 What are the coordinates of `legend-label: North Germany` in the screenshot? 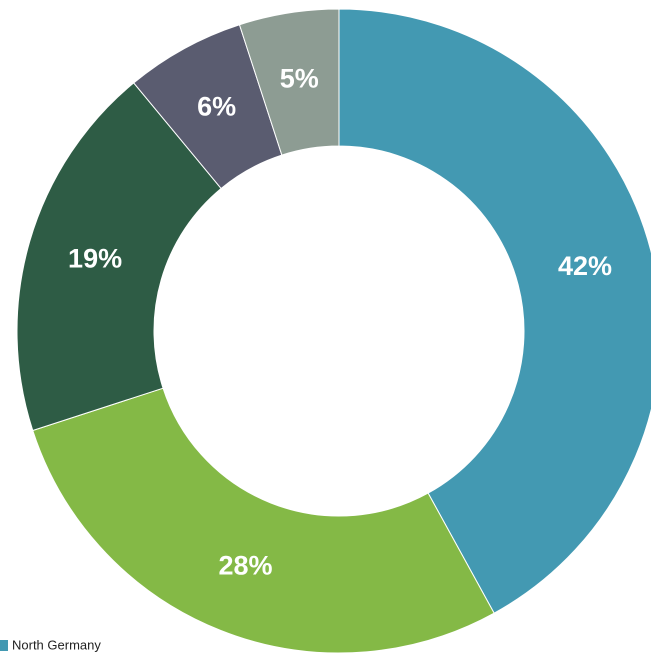 It's located at (56, 644).